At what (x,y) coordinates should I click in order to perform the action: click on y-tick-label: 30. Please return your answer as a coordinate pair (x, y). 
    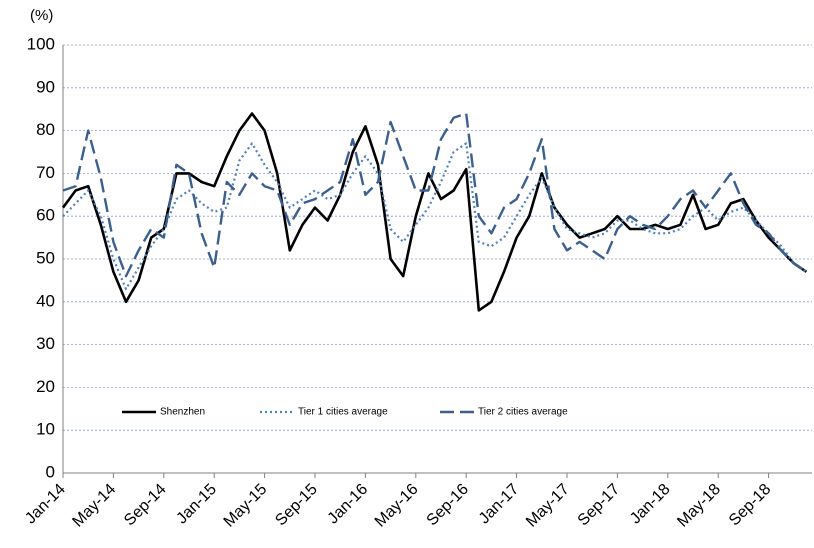
    Looking at the image, I should click on (45, 343).